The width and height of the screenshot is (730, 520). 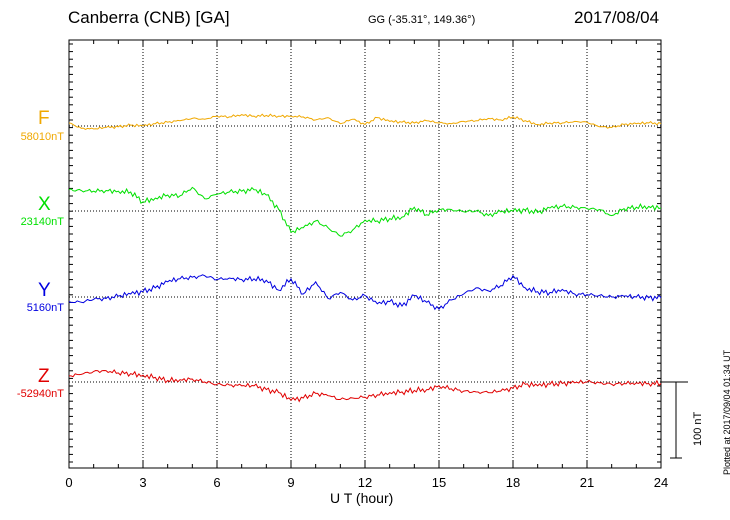 I want to click on channel-letter-z: Z, so click(x=44, y=376).